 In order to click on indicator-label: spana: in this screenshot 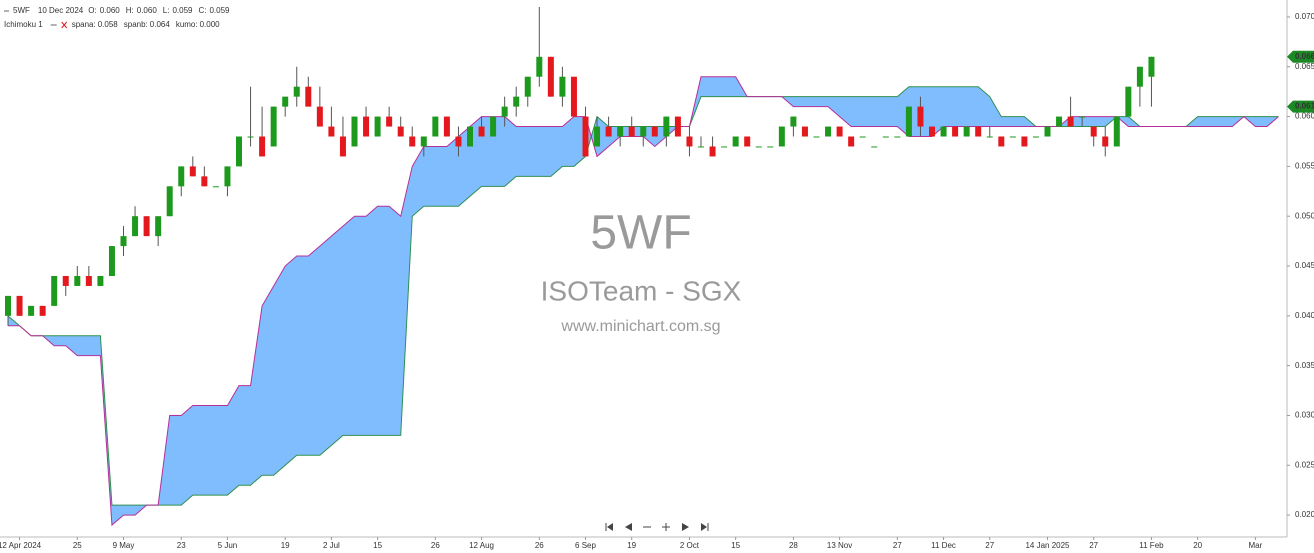, I will do `click(84, 24)`.